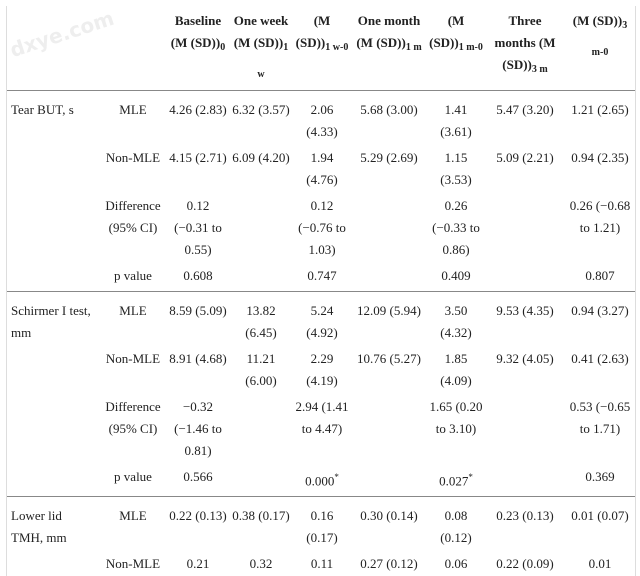 Image resolution: width=640 pixels, height=576 pixels. What do you see at coordinates (322, 417) in the screenshot?
I see `data-cell: 2.94 (1.41 to 4.47)` at bounding box center [322, 417].